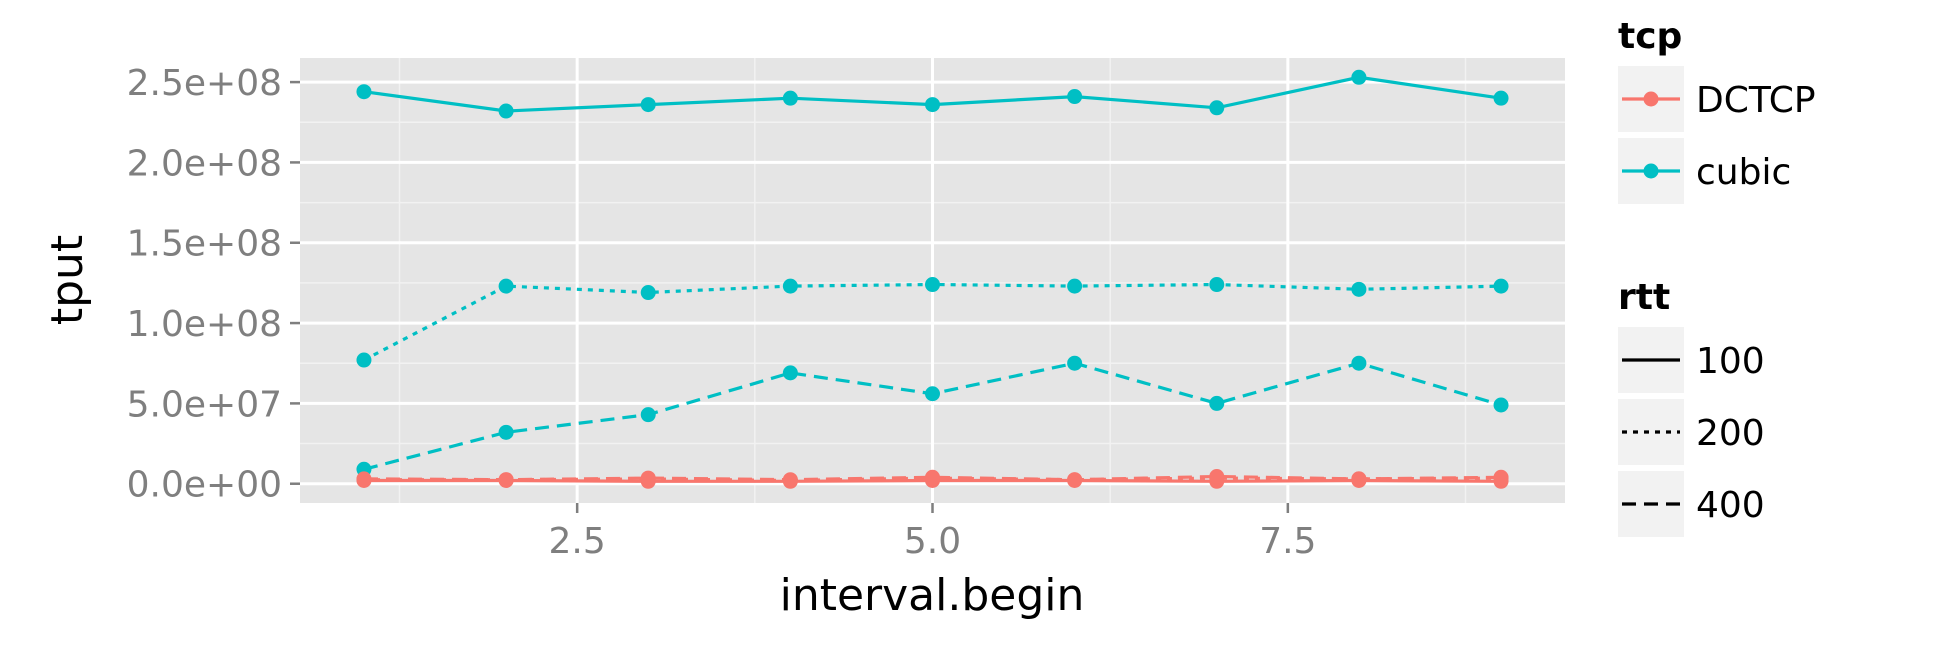 This screenshot has height=654, width=1945. What do you see at coordinates (1644, 297) in the screenshot?
I see `legend-title: rtt` at bounding box center [1644, 297].